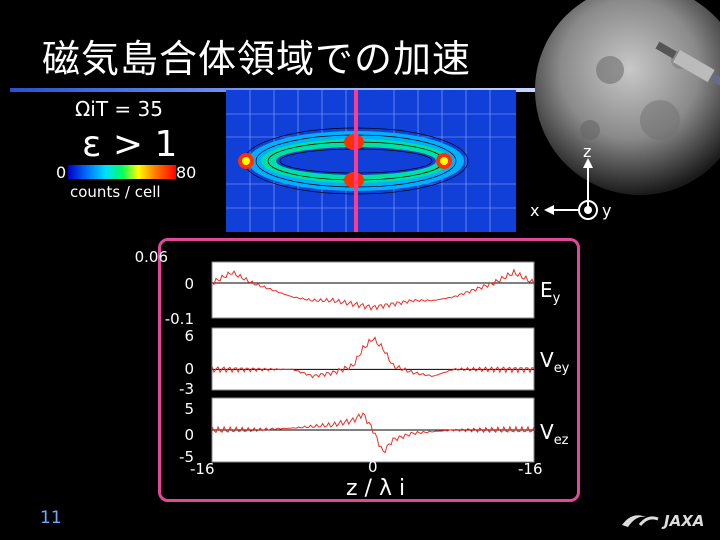  What do you see at coordinates (51, 518) in the screenshot?
I see `page-number: 11` at bounding box center [51, 518].